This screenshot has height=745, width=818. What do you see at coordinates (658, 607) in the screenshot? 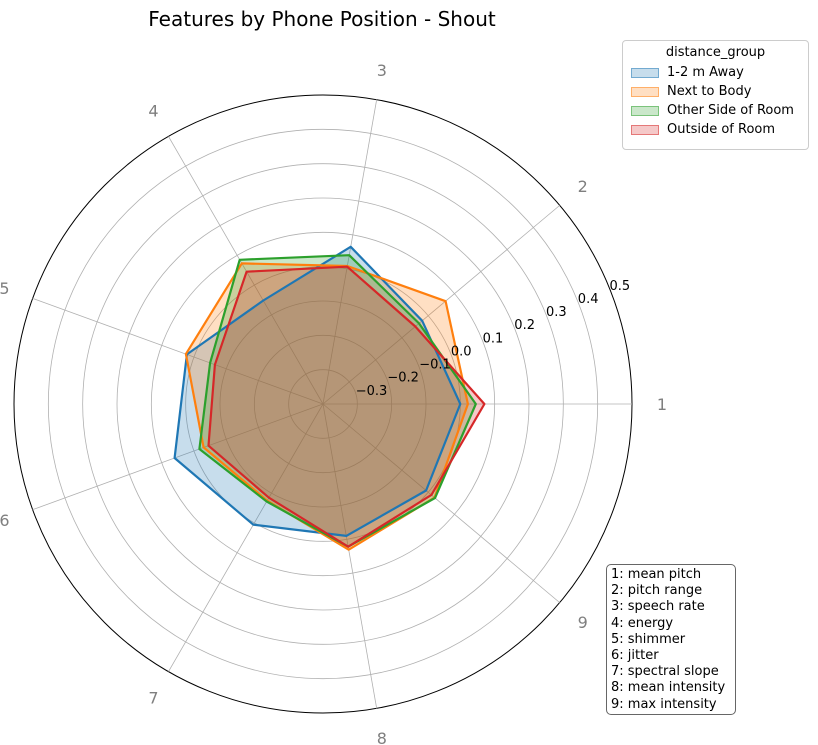
I see `feature-key-item: 3: speech rate` at bounding box center [658, 607].